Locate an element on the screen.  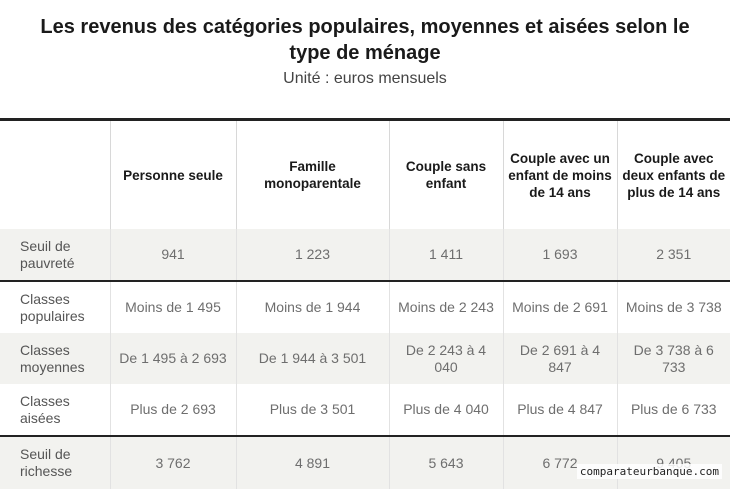
table-cell: 941 is located at coordinates (172, 255).